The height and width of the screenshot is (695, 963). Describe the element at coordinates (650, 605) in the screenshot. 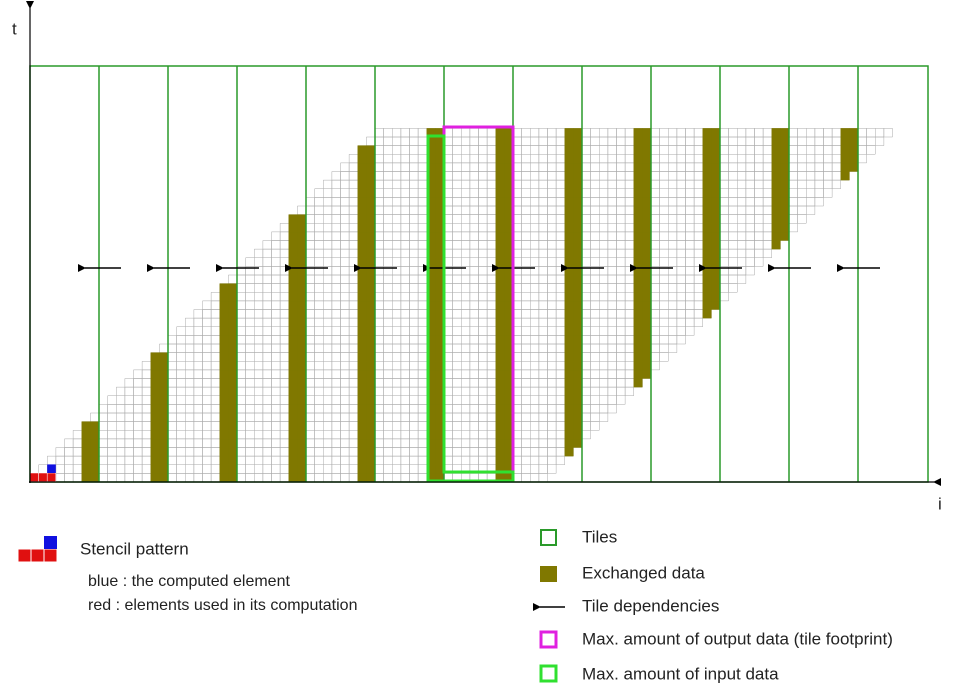

I see `legend-text: Tile dependencies` at that location.